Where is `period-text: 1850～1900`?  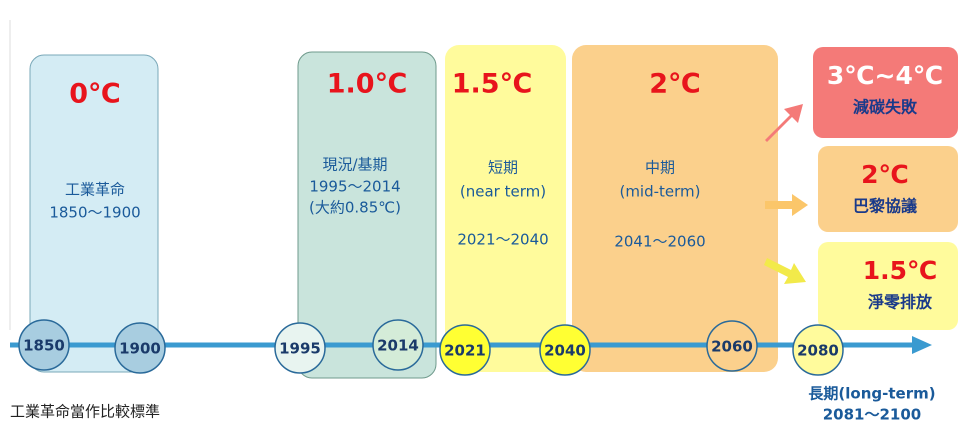
period-text: 1850～1900 is located at coordinates (94, 213).